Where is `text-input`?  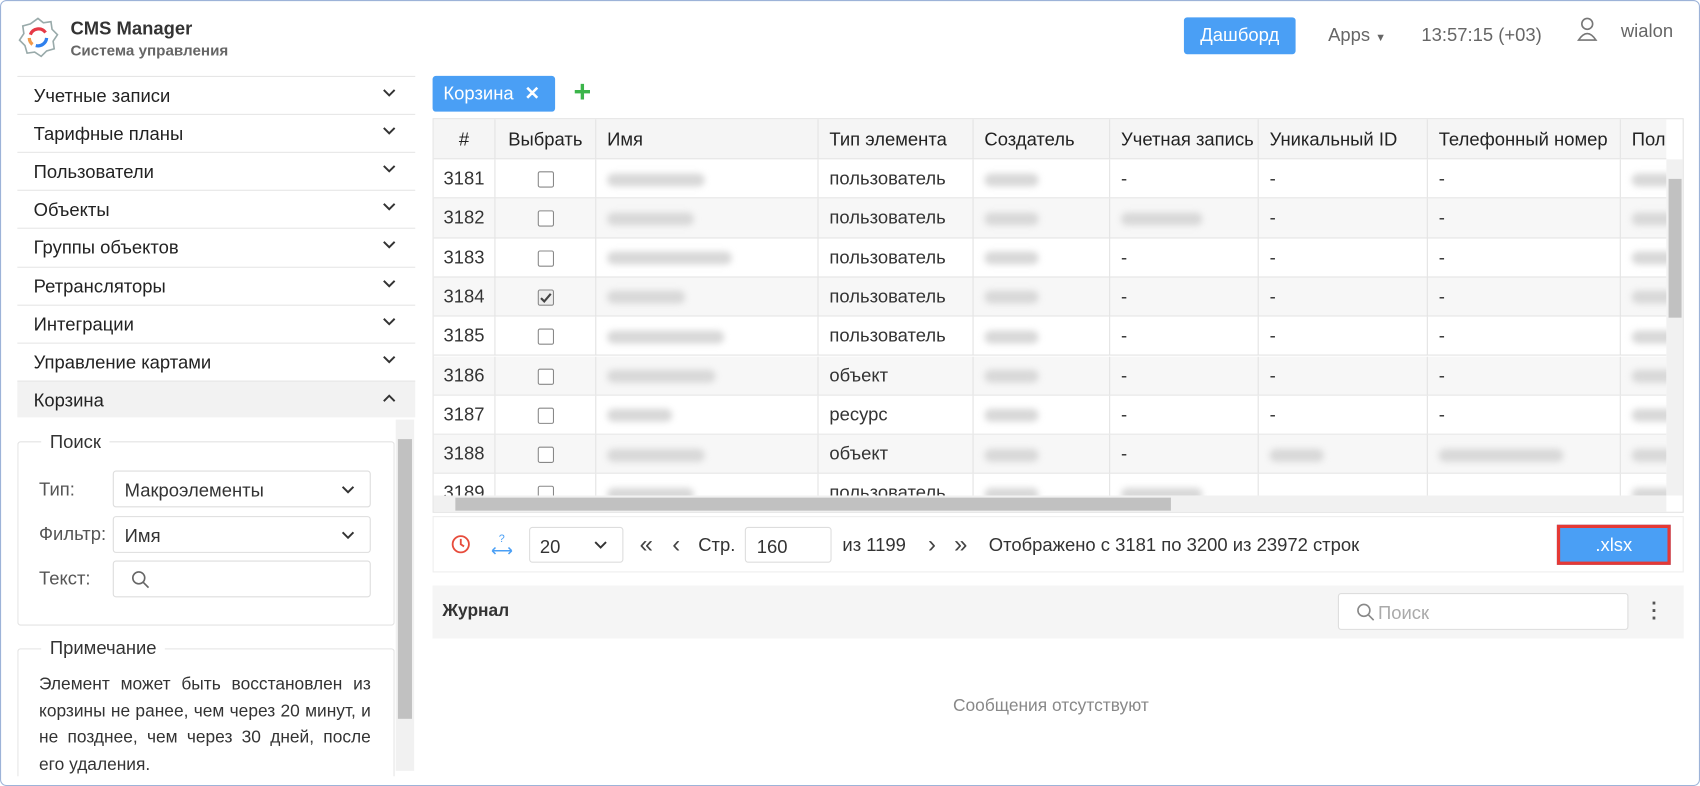 text-input is located at coordinates (241, 579).